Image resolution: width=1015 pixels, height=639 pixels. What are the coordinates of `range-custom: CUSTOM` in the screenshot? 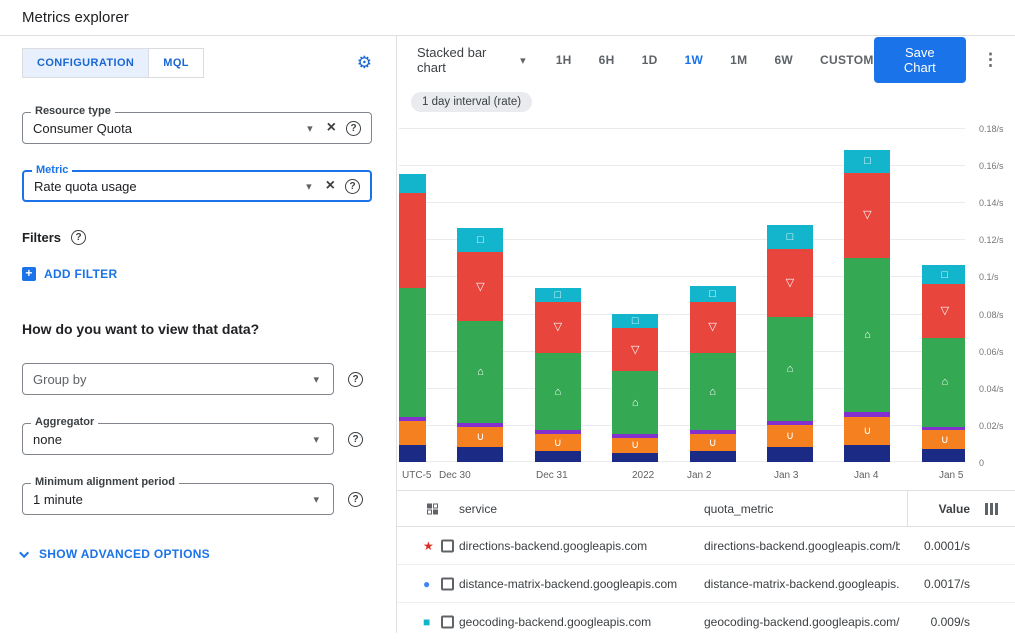 It's located at (847, 60).